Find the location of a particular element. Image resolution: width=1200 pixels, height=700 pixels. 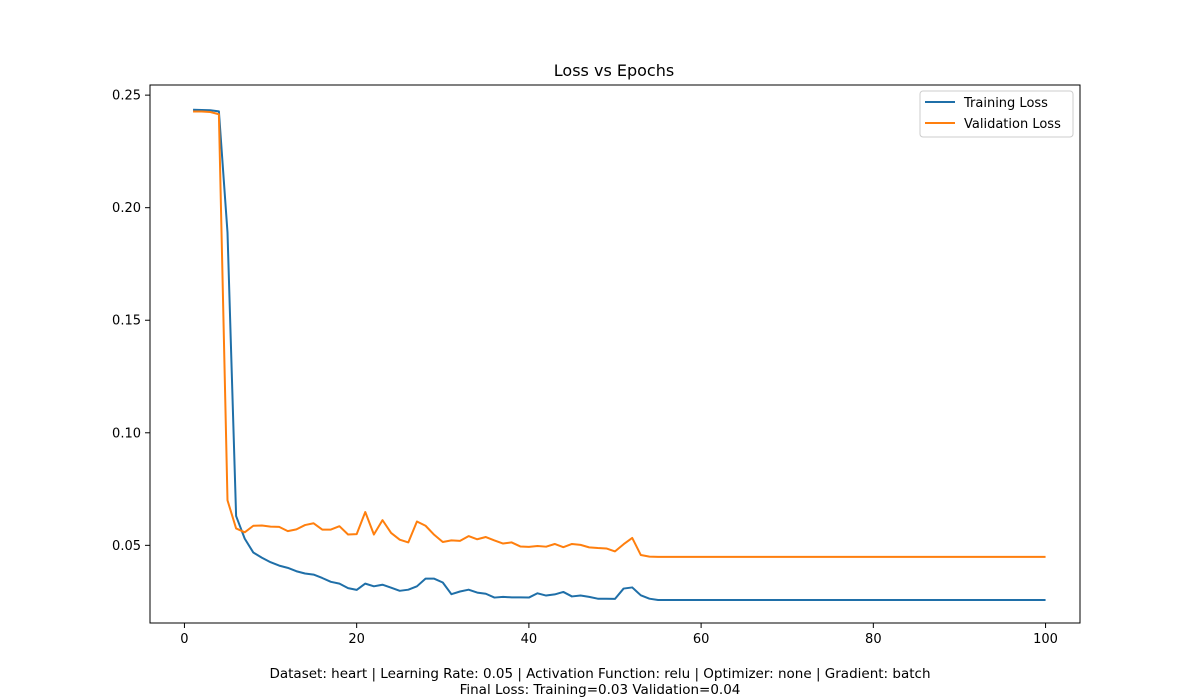

x-tick-label: 0 is located at coordinates (184, 639).